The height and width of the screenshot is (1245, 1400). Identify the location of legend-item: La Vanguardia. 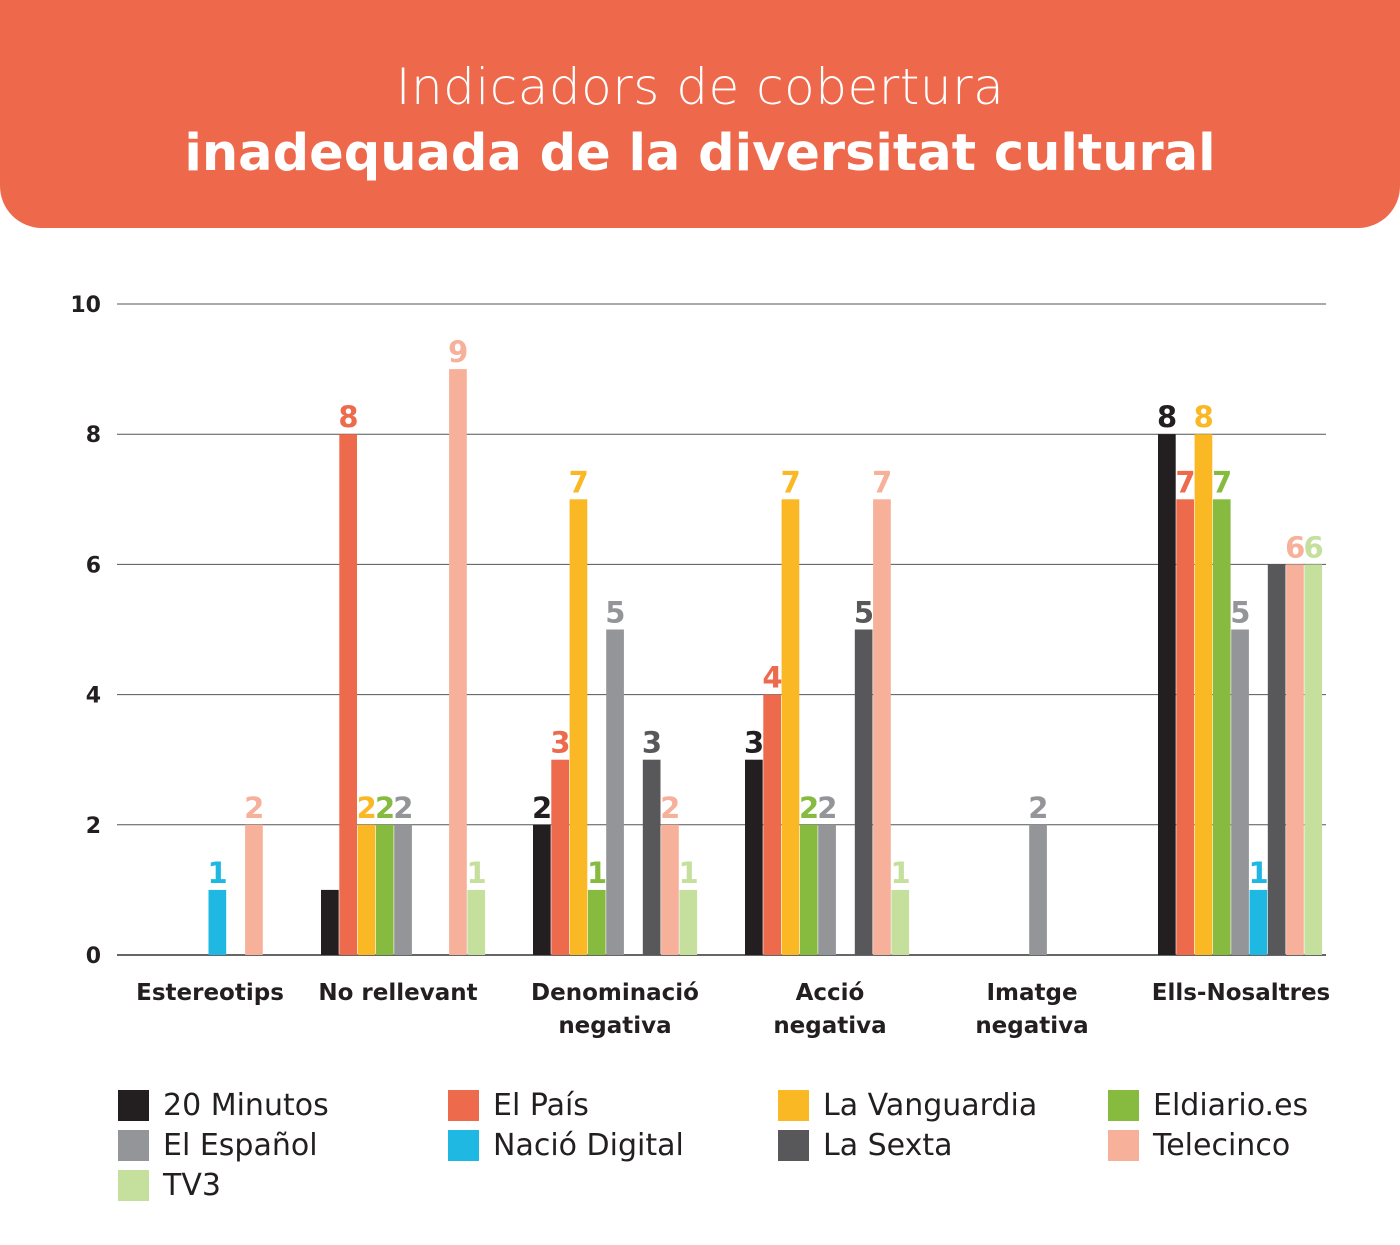
(943, 1105).